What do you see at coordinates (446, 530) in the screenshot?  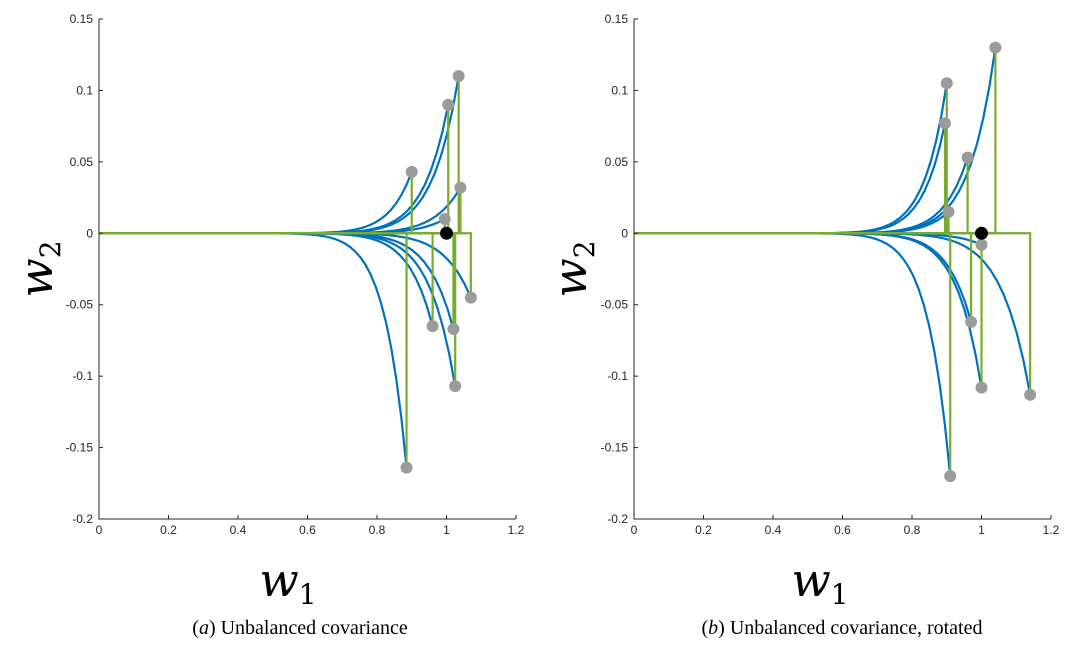 I see `x-tick-label-a-5: 1` at bounding box center [446, 530].